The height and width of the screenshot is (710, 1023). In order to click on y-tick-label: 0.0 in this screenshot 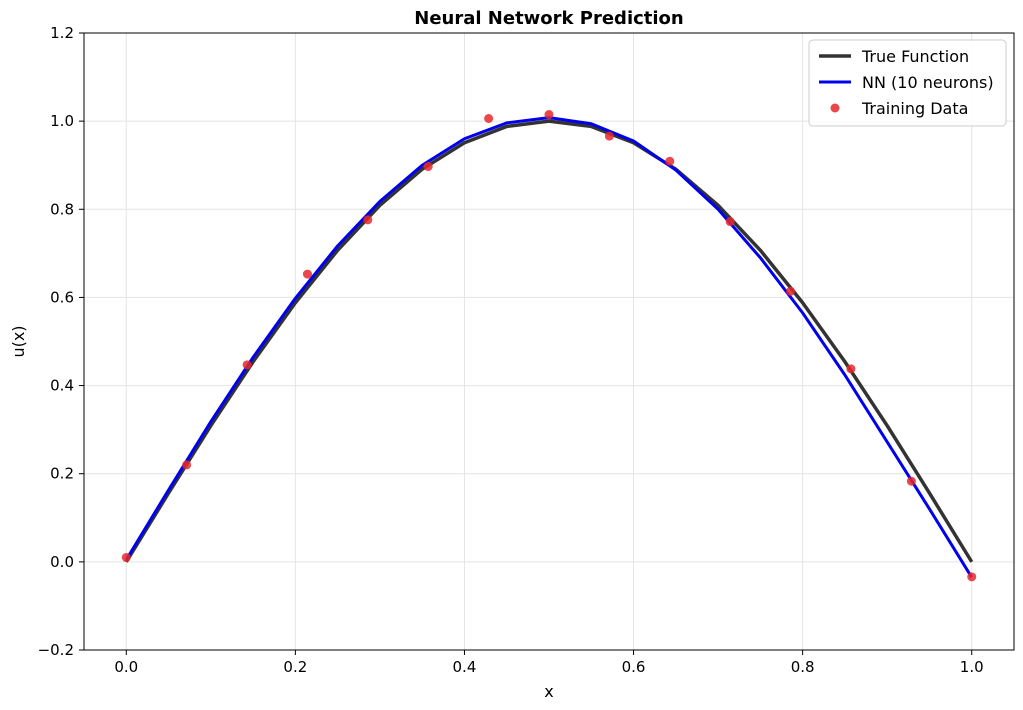, I will do `click(62, 562)`.